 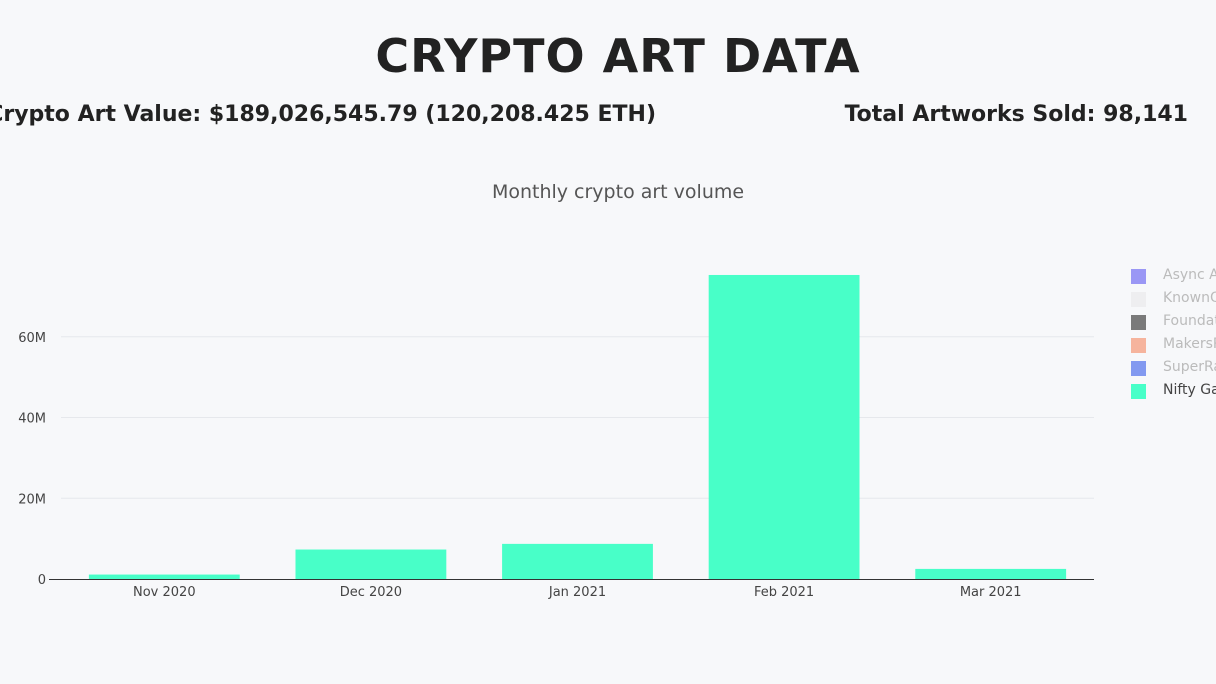 What do you see at coordinates (164, 592) in the screenshot?
I see `x-tick-label: Nov 2020` at bounding box center [164, 592].